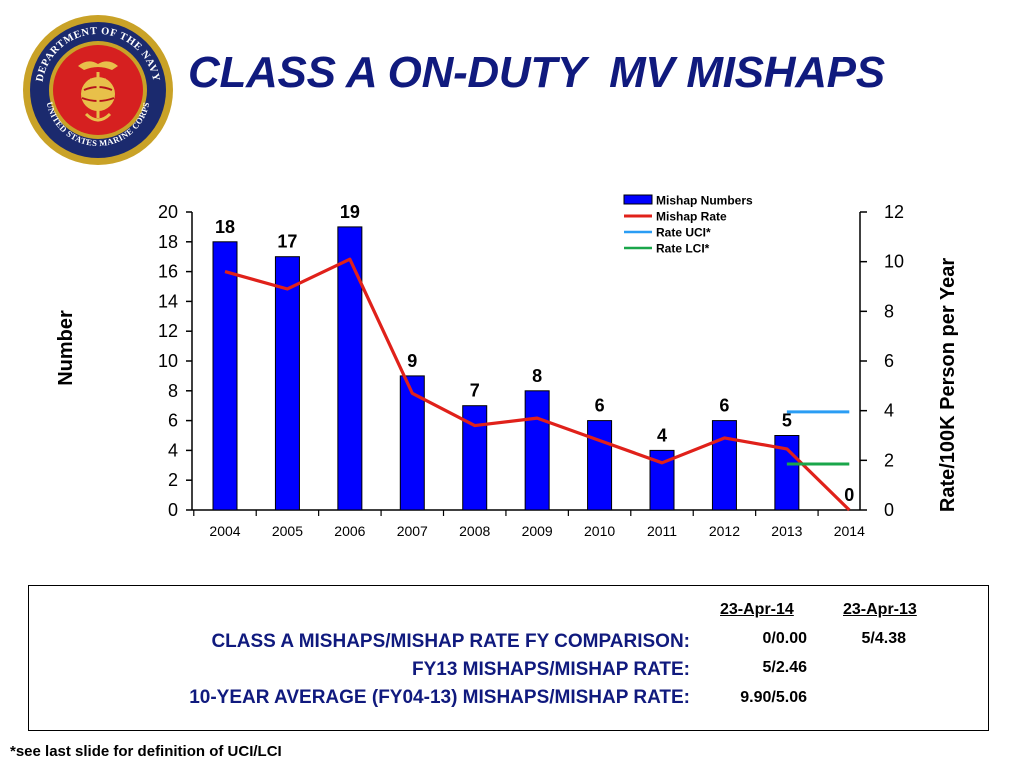 This screenshot has width=1024, height=768. Describe the element at coordinates (784, 638) in the screenshot. I see `comparison-current-value: 0/0.00` at that location.